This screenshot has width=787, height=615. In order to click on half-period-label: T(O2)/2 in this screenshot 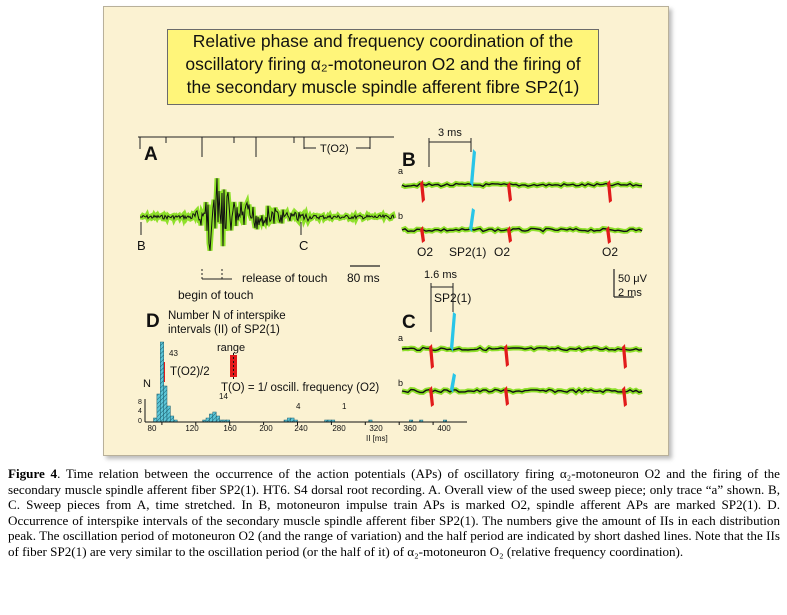, I will do `click(190, 372)`.